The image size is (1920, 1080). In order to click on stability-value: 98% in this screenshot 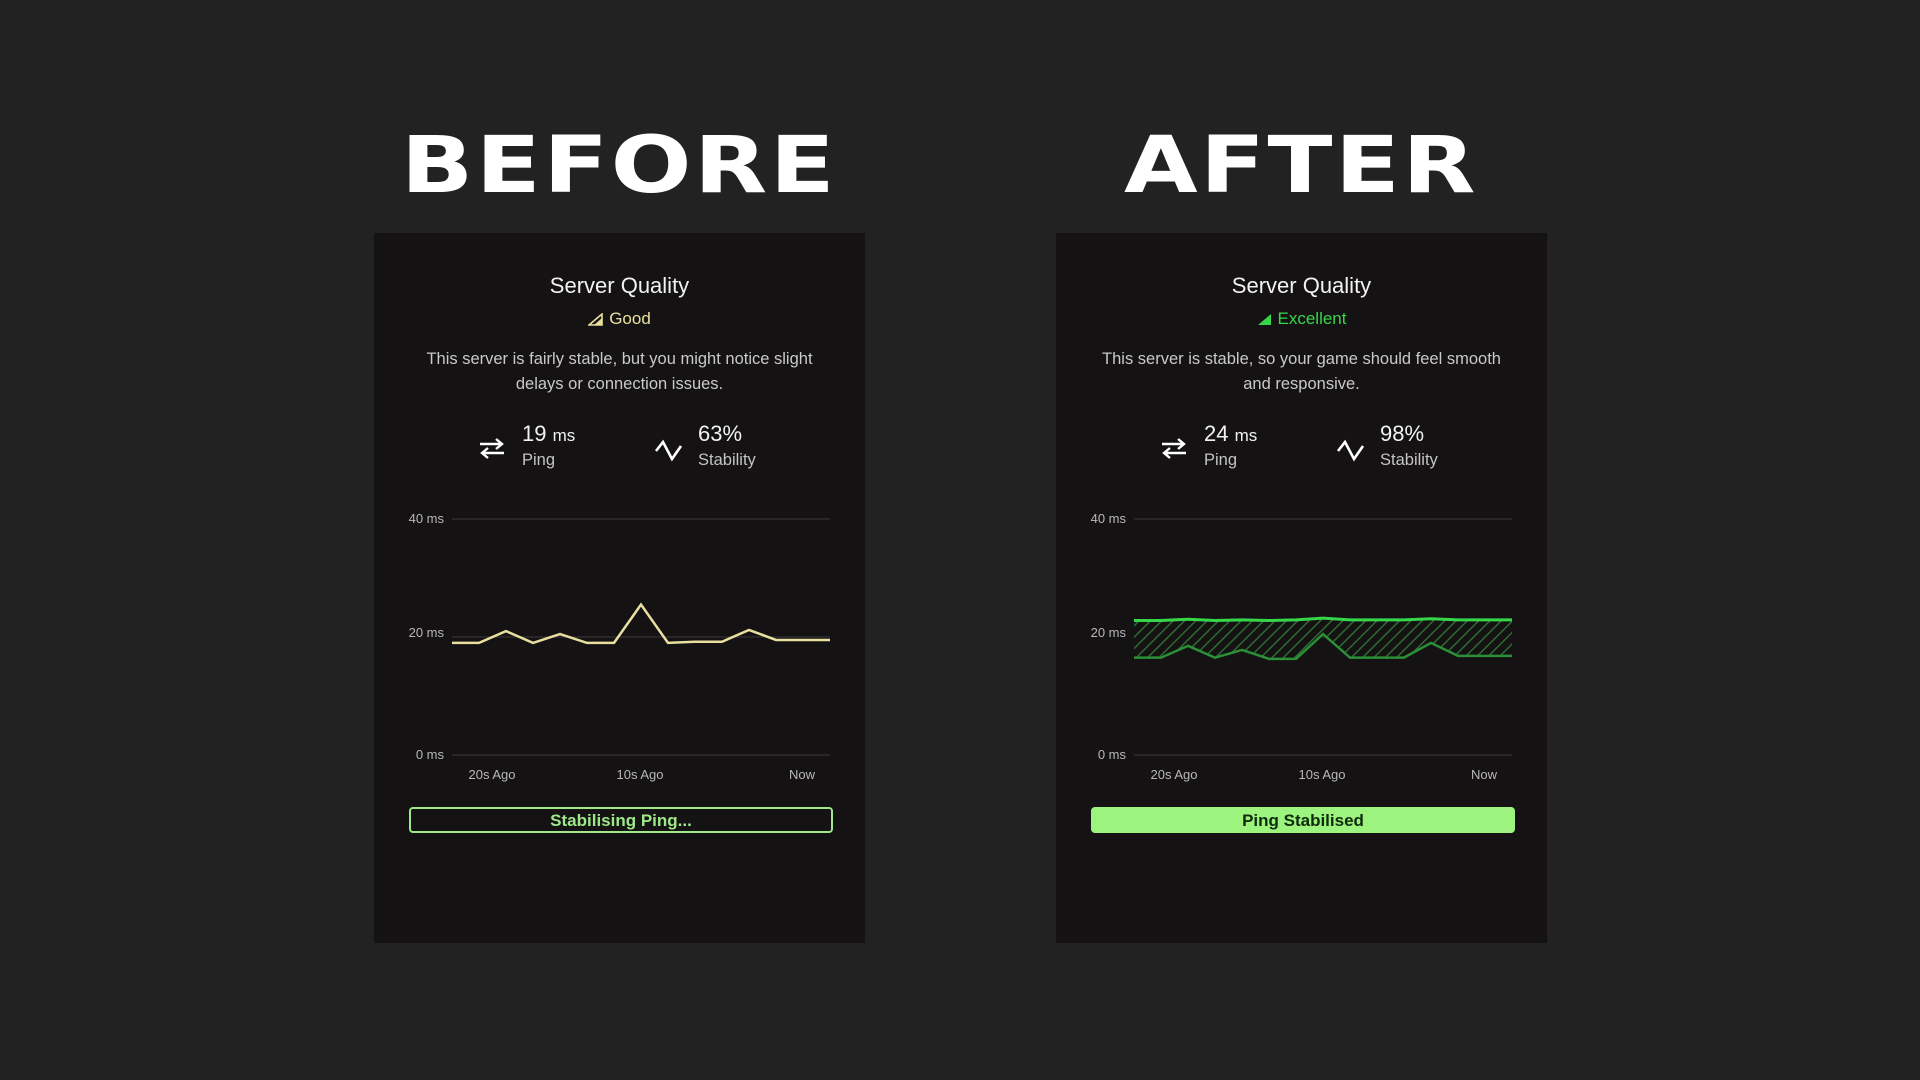, I will do `click(1402, 433)`.